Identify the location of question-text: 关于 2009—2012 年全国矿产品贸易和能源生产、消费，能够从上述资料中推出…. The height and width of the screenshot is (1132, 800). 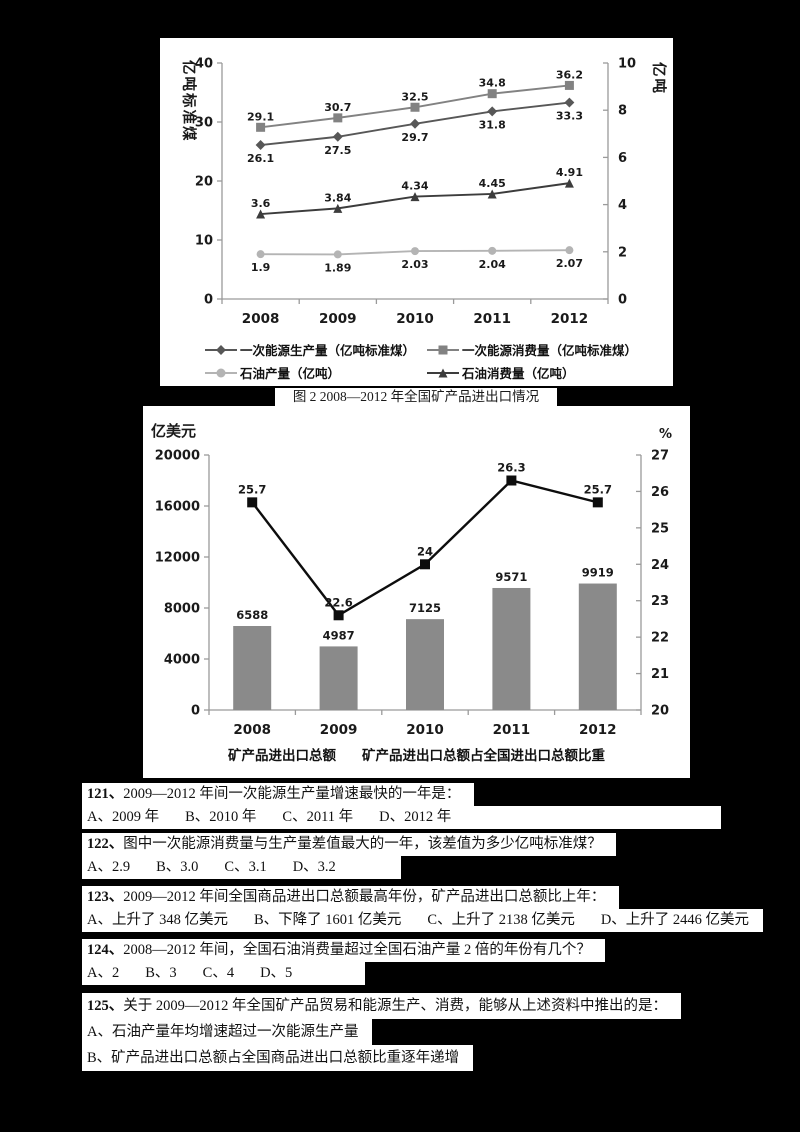
(395, 1006).